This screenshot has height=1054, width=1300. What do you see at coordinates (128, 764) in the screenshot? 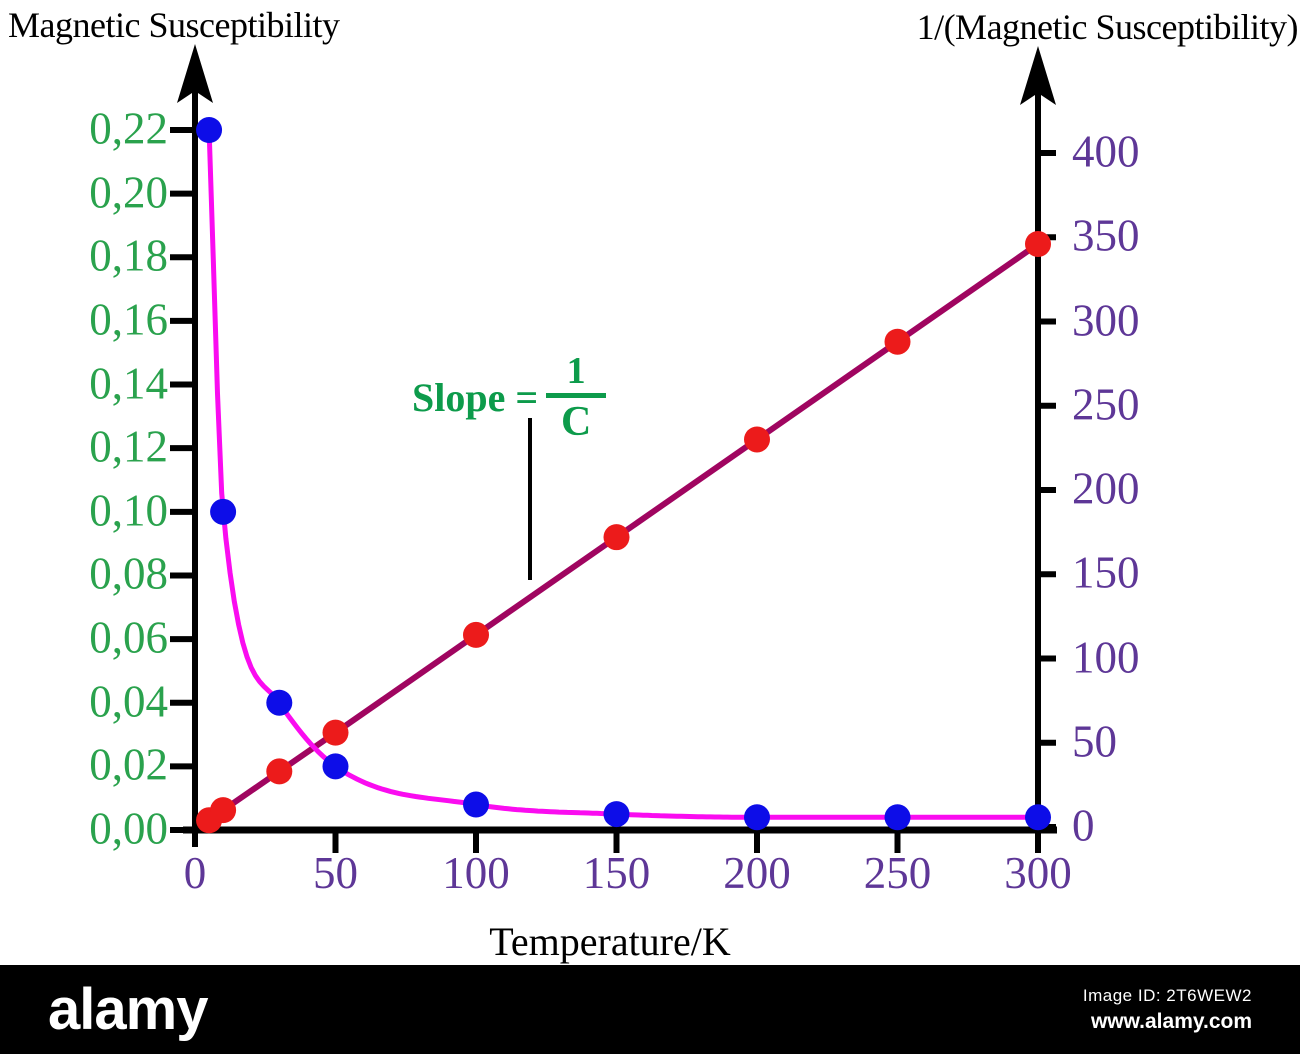
I see `left-tick-label-1: 0,02` at bounding box center [128, 764].